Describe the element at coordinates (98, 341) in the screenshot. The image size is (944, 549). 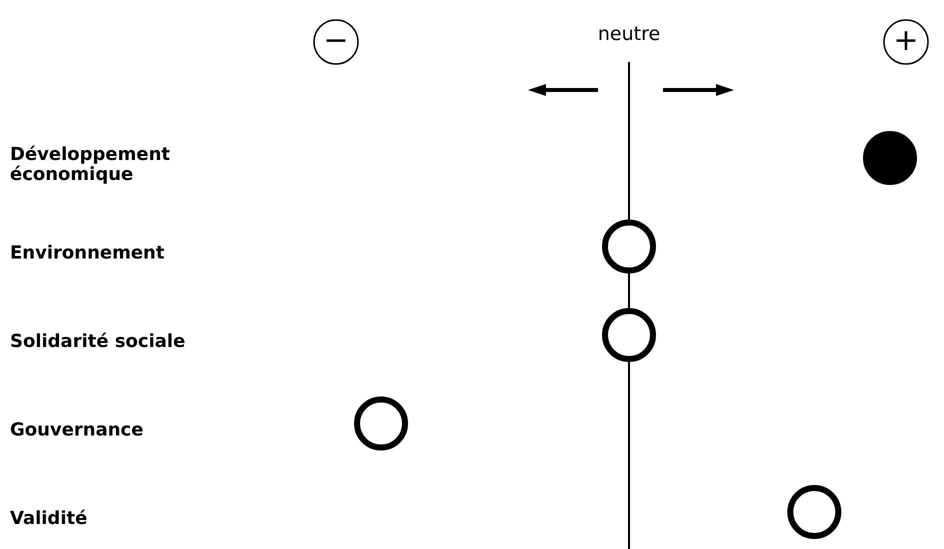
I see `y-tick-label: Solidarité sociale` at that location.